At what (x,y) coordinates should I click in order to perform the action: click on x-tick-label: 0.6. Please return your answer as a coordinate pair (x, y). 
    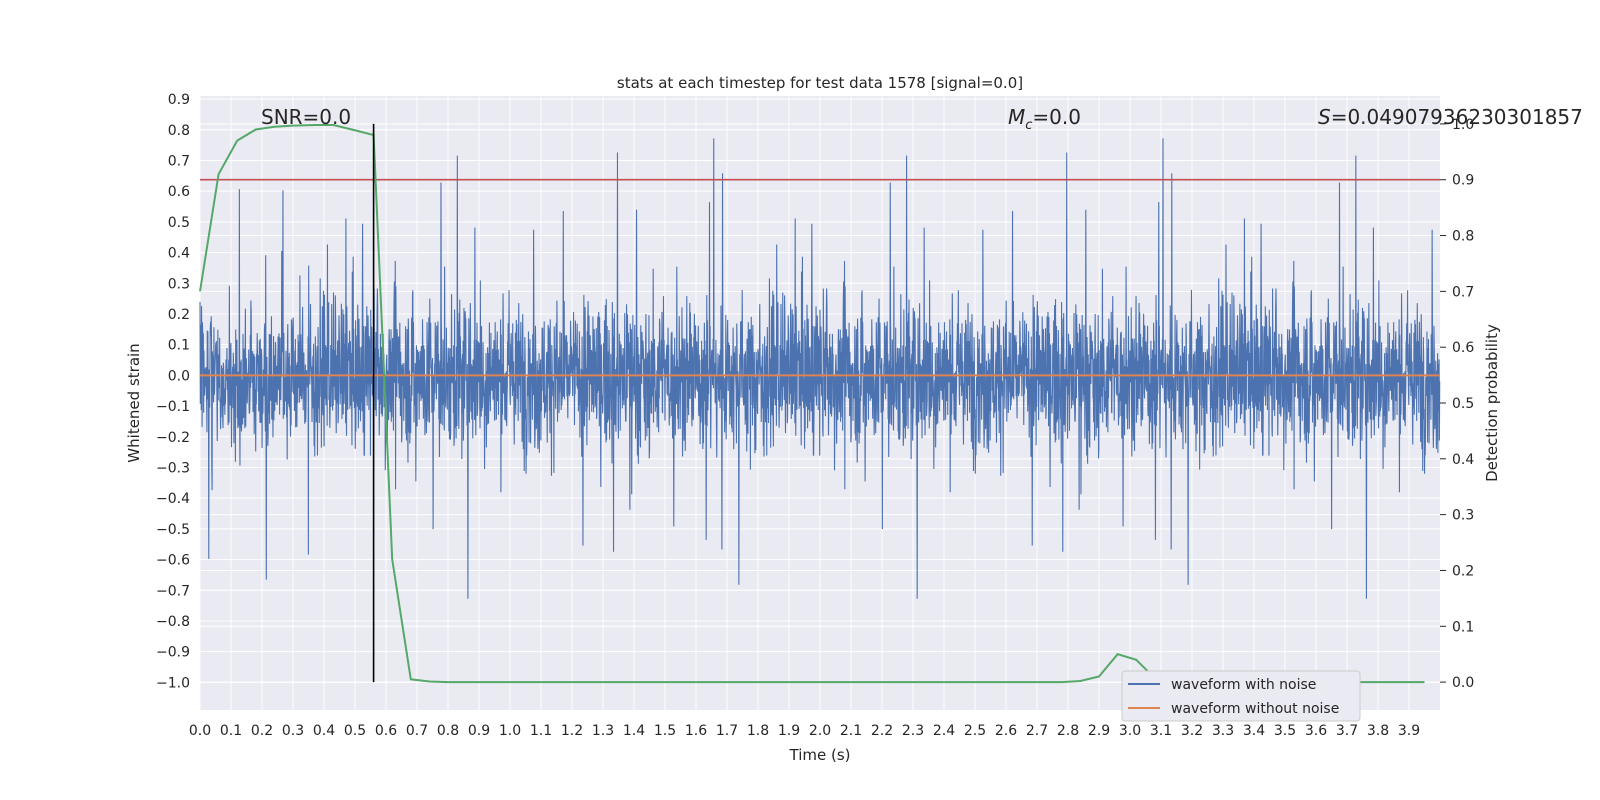
    Looking at the image, I should click on (386, 731).